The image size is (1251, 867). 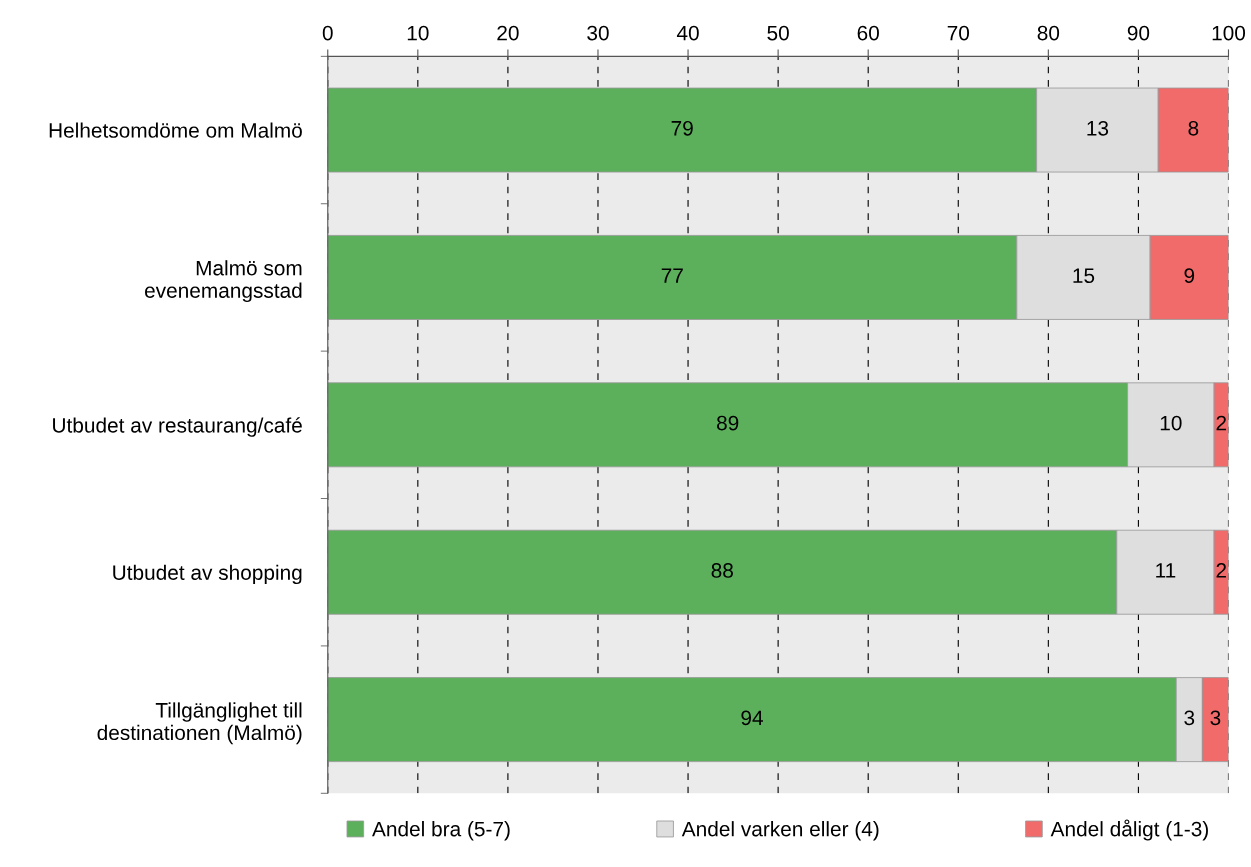 What do you see at coordinates (441, 831) in the screenshot?
I see `legend-label: Andel bra (5-7)` at bounding box center [441, 831].